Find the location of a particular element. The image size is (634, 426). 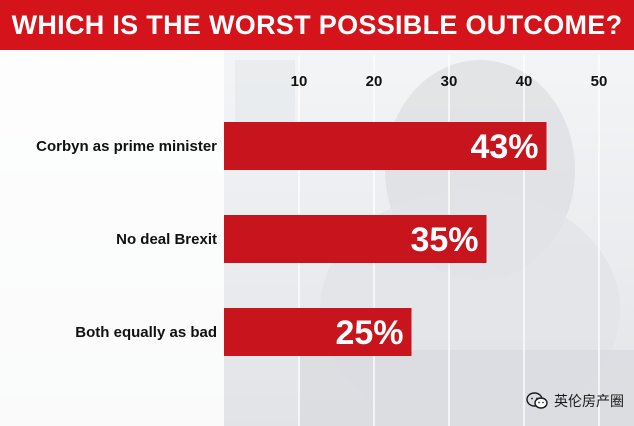

category-label: No deal Brexit is located at coordinates (166, 239).